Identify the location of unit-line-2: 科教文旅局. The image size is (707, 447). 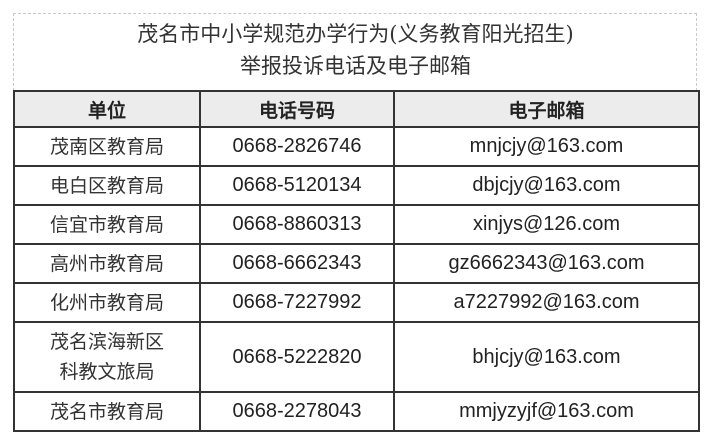
(107, 372).